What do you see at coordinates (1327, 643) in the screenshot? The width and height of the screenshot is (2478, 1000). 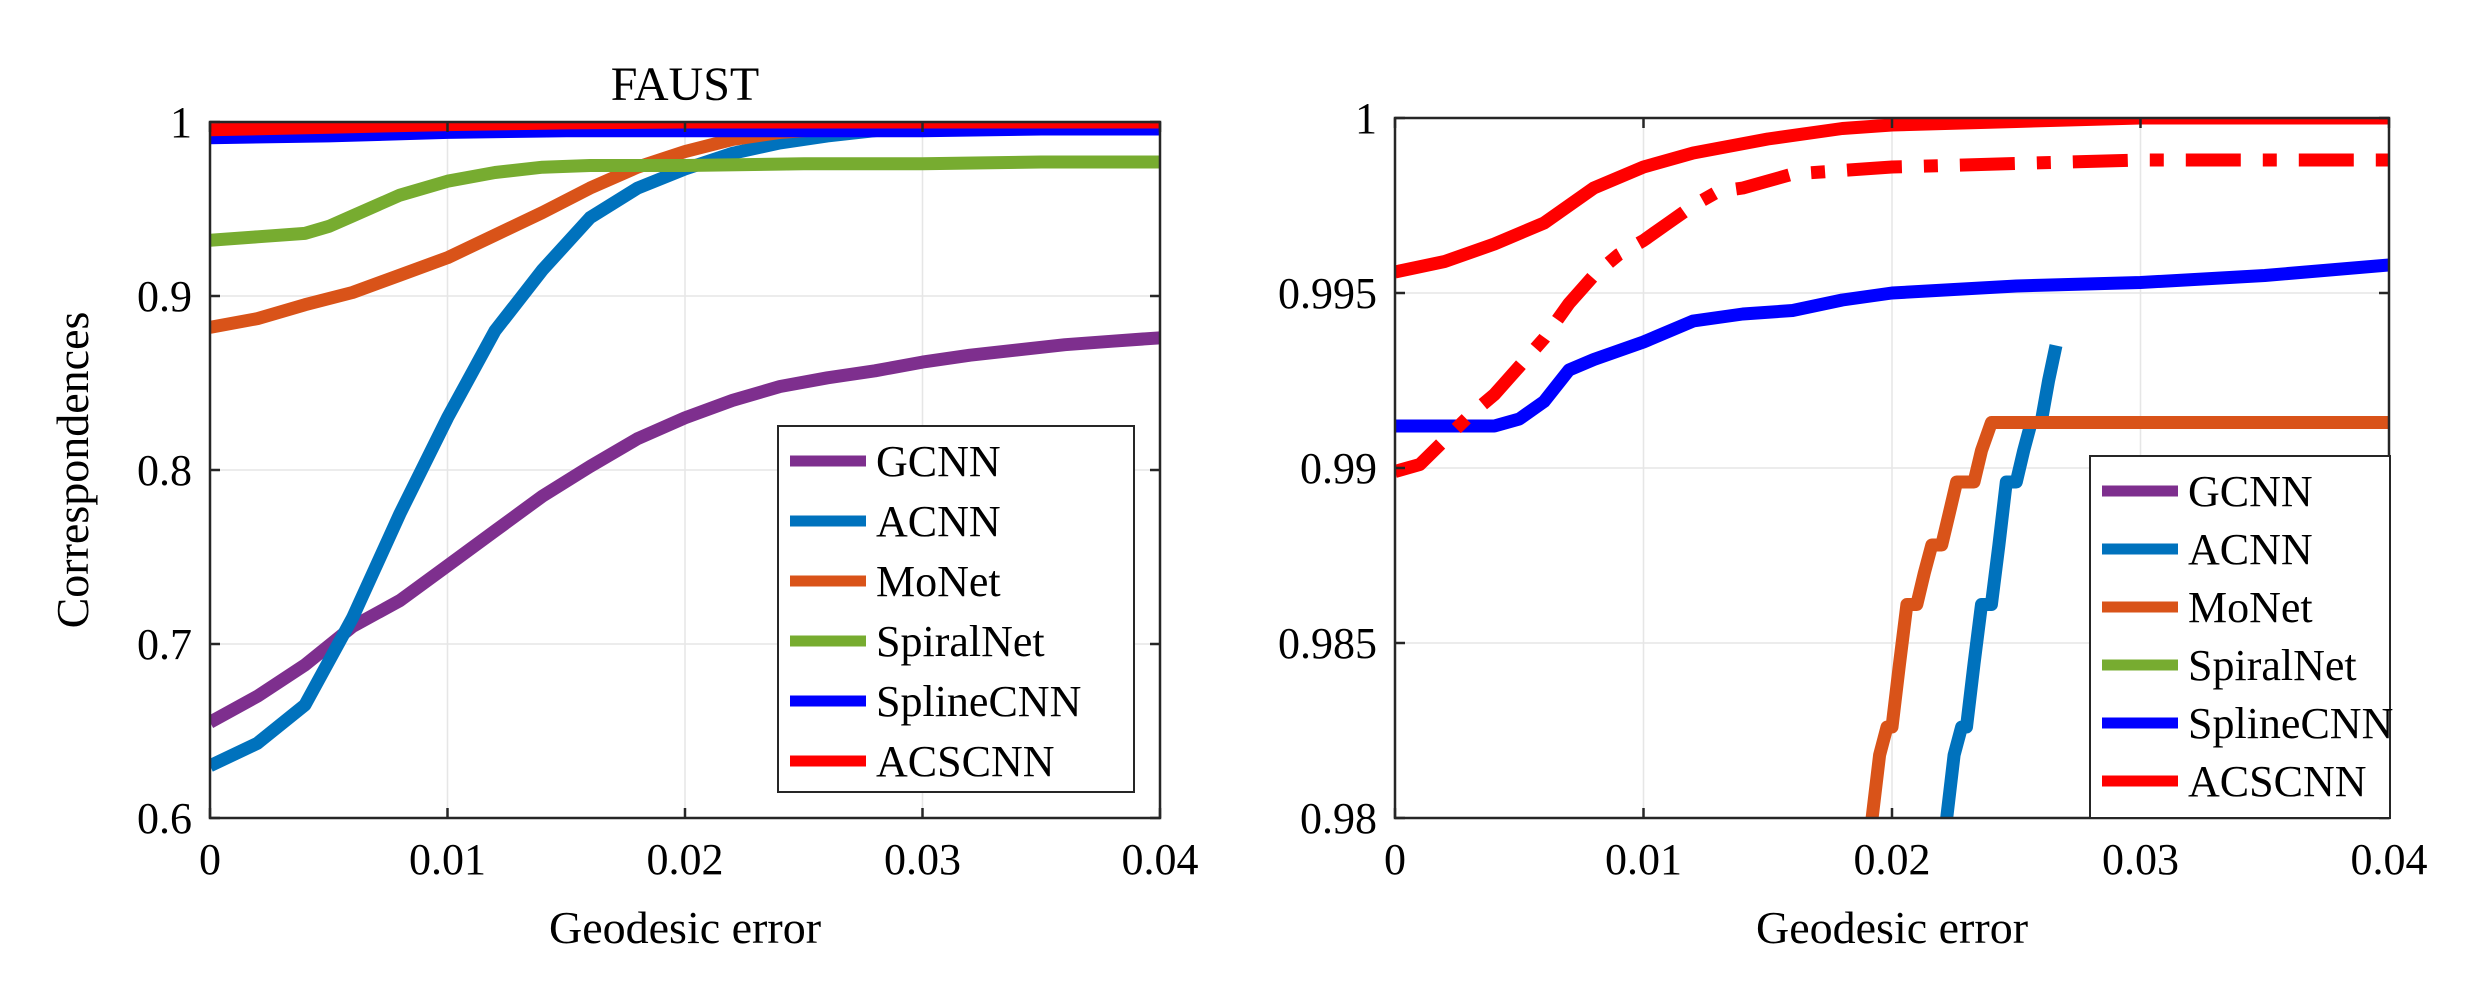 I see `y-tick-label: 0.985` at bounding box center [1327, 643].